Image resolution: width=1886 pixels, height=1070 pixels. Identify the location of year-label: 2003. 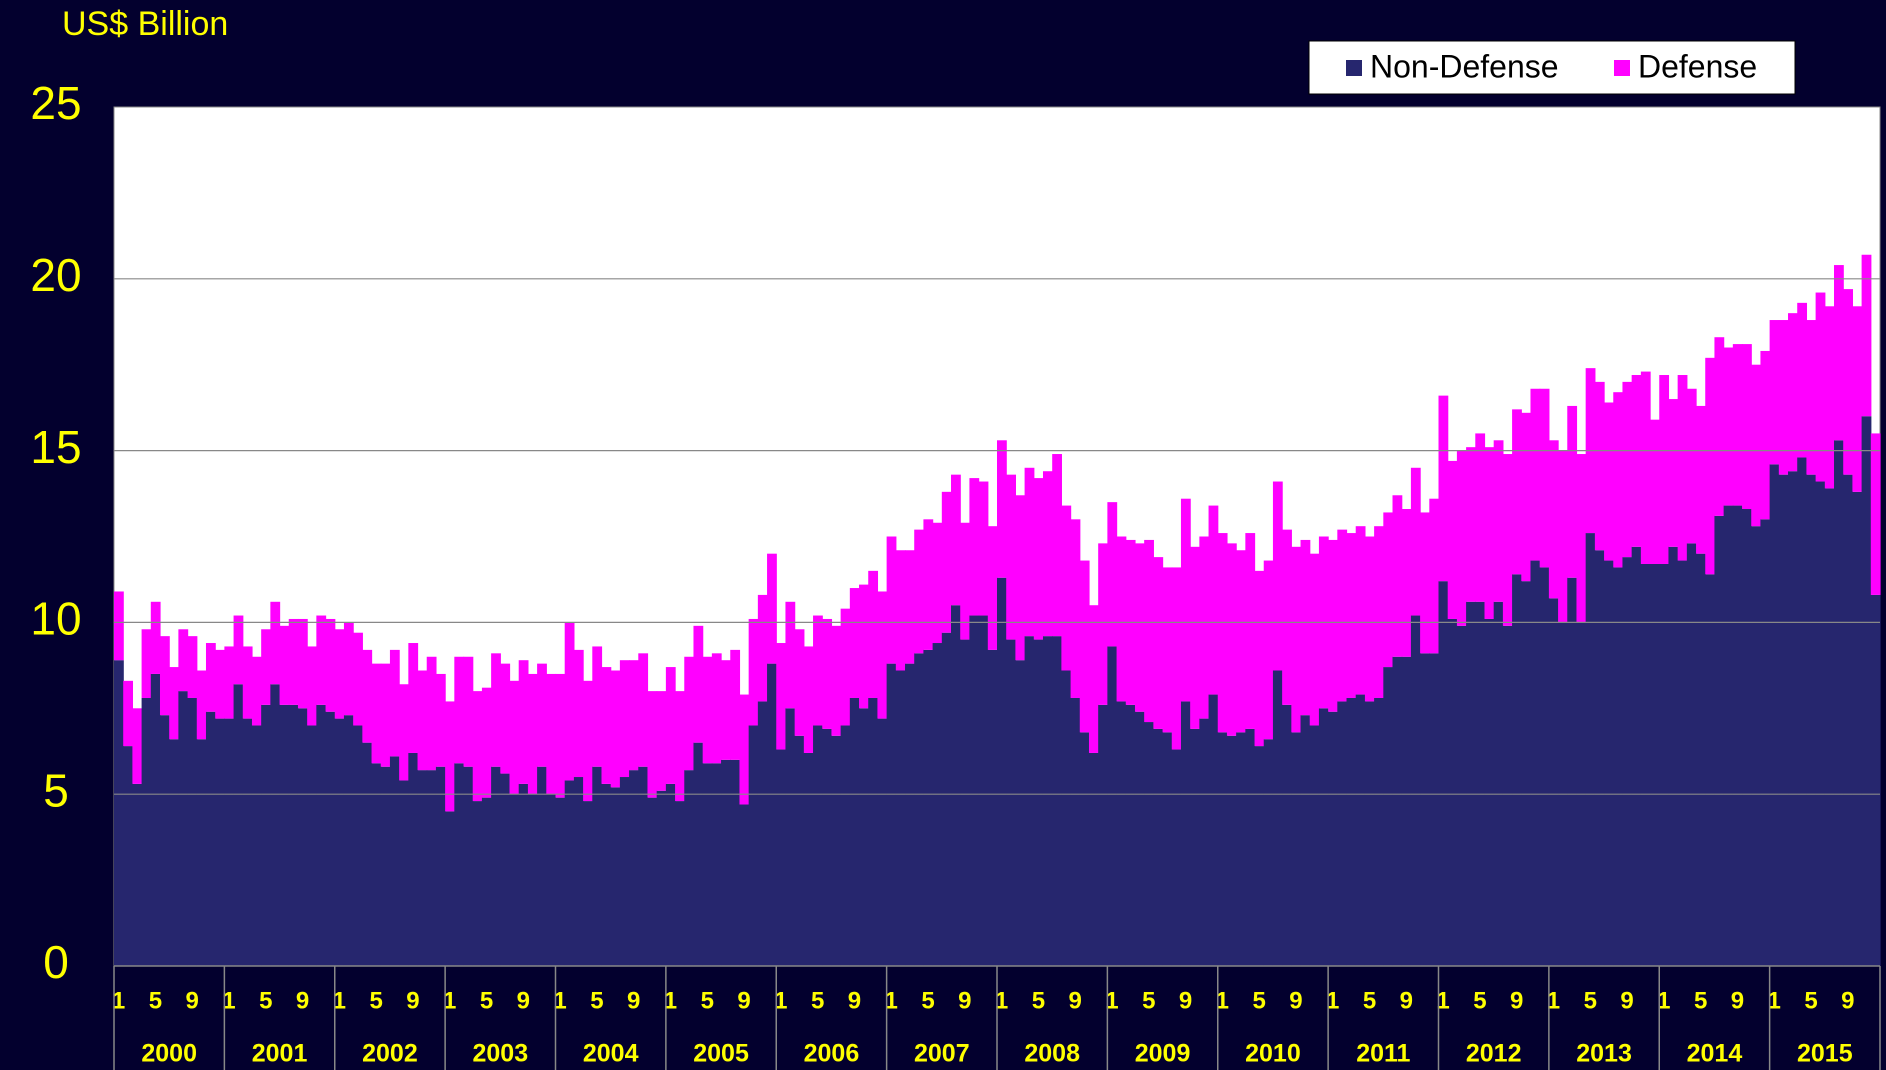
(501, 1054).